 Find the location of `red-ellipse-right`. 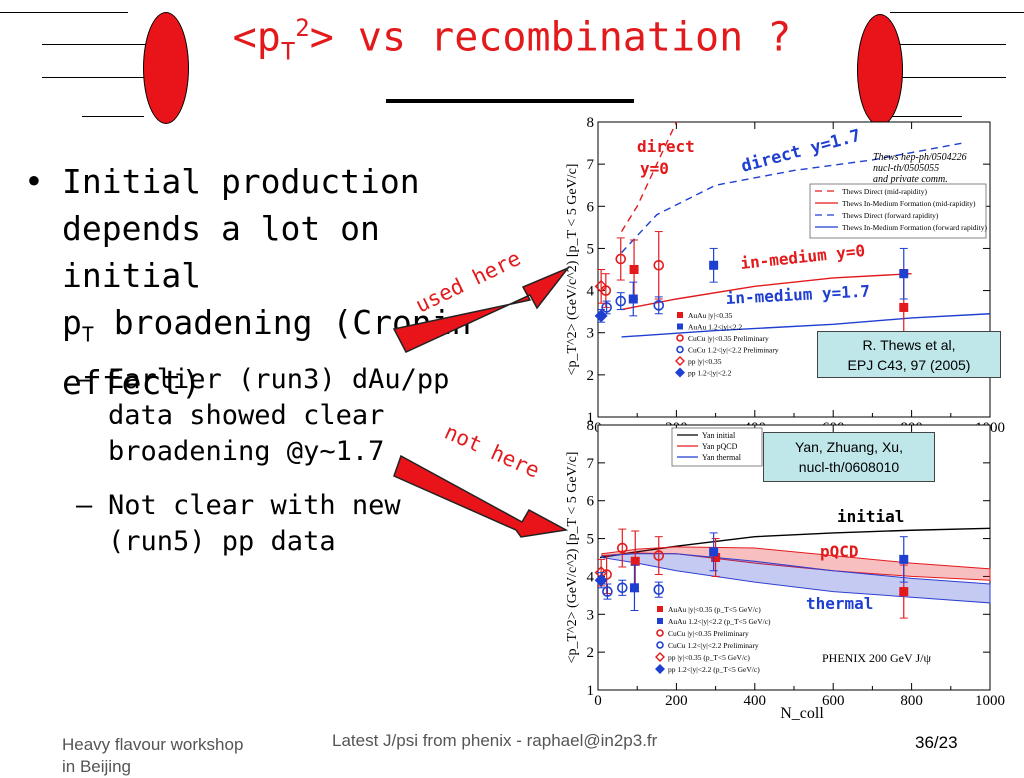

red-ellipse-right is located at coordinates (880, 70).